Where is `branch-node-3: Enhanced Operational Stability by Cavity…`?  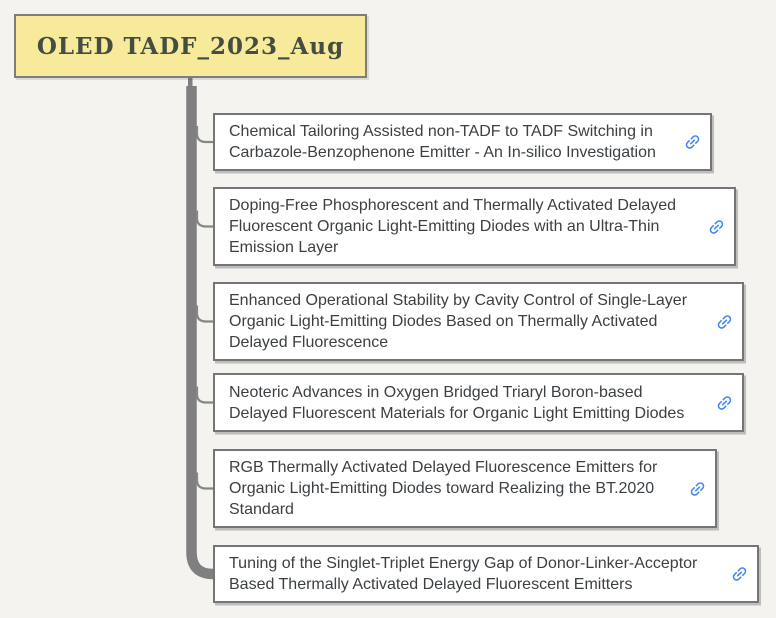 branch-node-3: Enhanced Operational Stability by Cavity… is located at coordinates (478, 321).